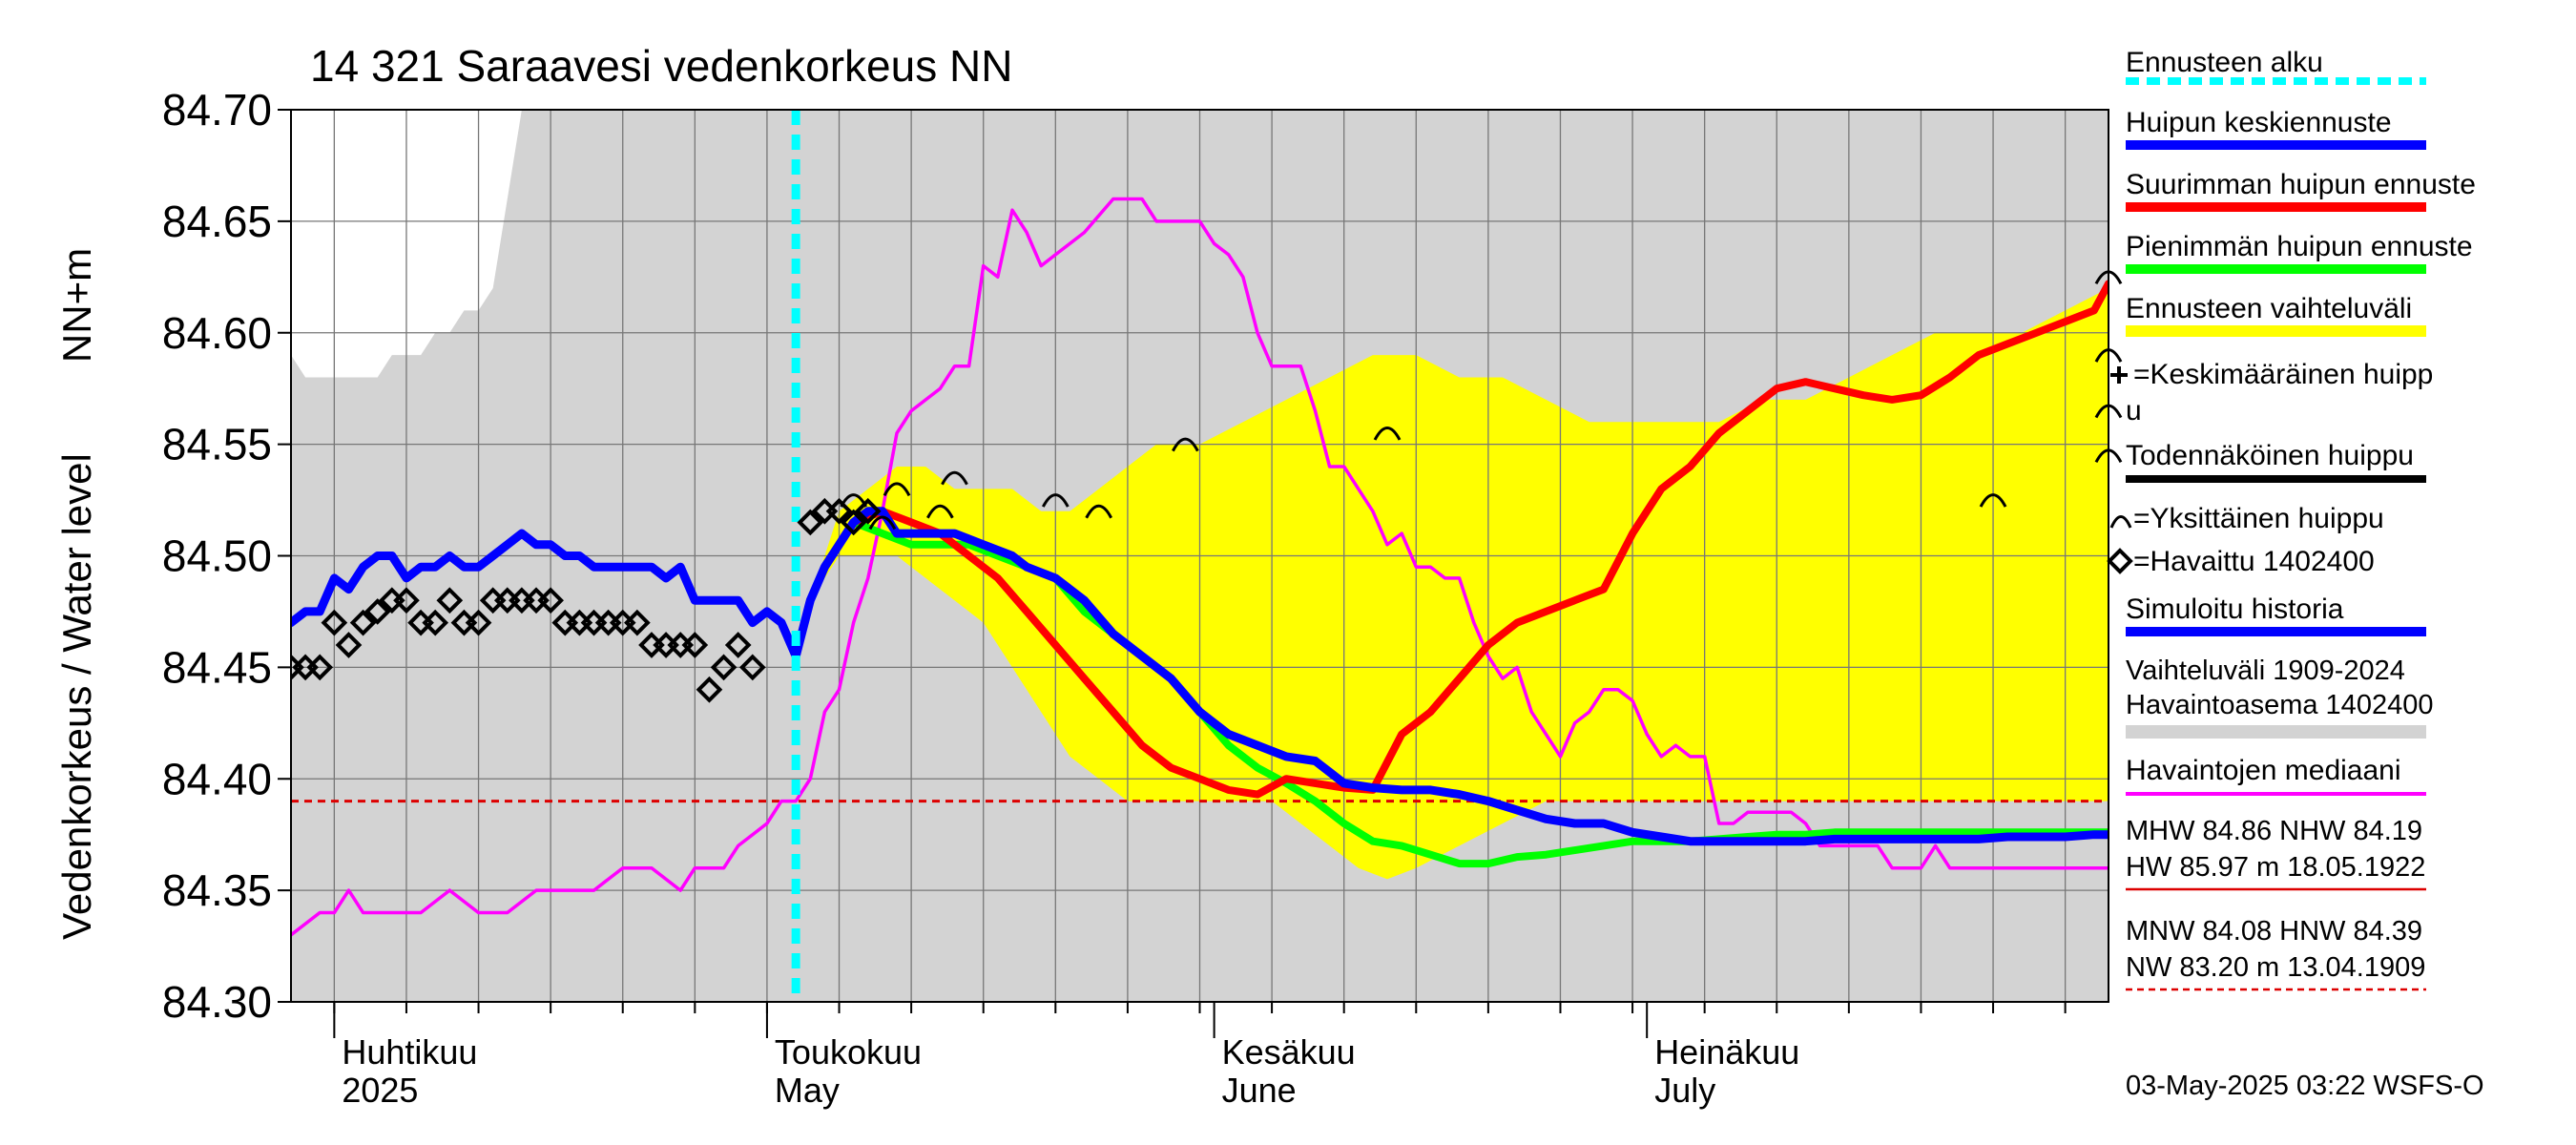  I want to click on legend-min-peak-label: Pienimmän huipun ennuste, so click(2299, 246).